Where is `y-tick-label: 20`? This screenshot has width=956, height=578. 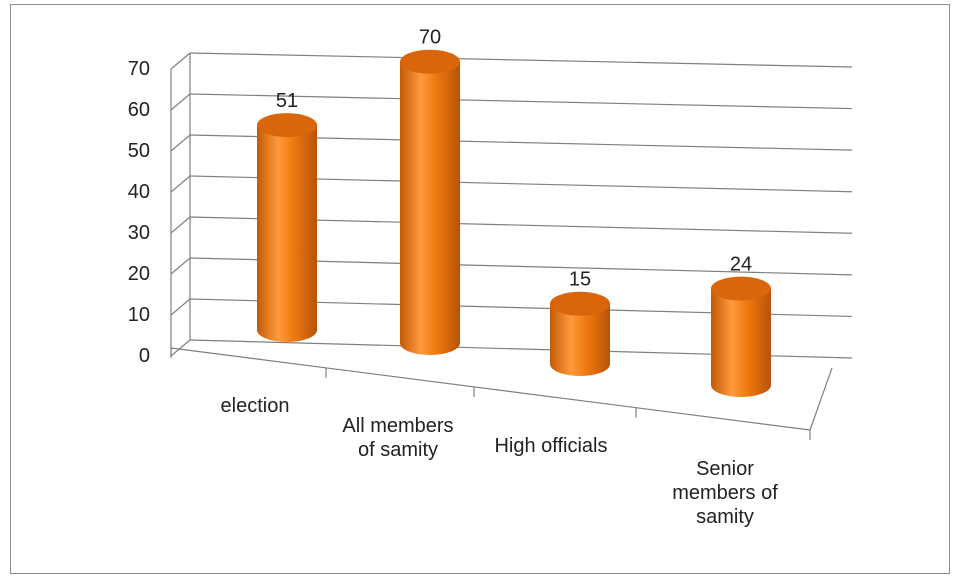 y-tick-label: 20 is located at coordinates (139, 274).